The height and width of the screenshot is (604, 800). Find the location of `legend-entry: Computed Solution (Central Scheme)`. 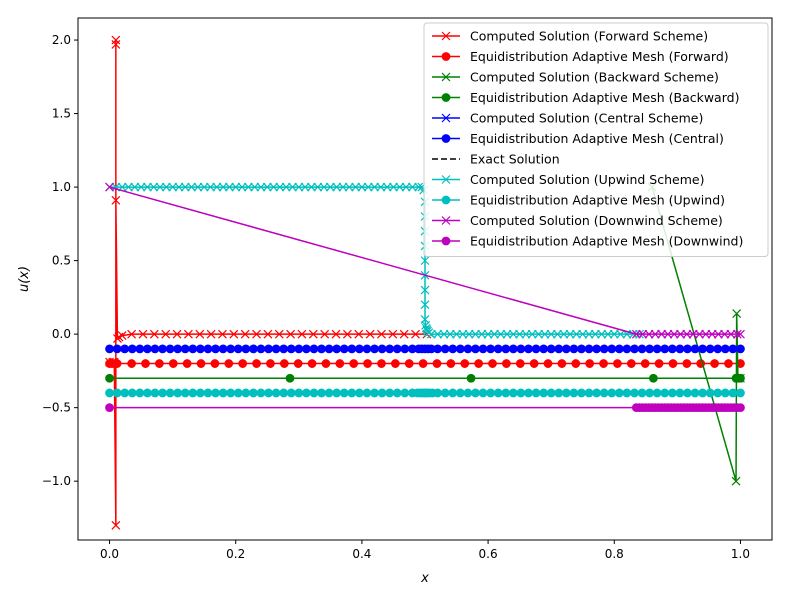

legend-entry: Computed Solution (Central Scheme) is located at coordinates (567, 118).